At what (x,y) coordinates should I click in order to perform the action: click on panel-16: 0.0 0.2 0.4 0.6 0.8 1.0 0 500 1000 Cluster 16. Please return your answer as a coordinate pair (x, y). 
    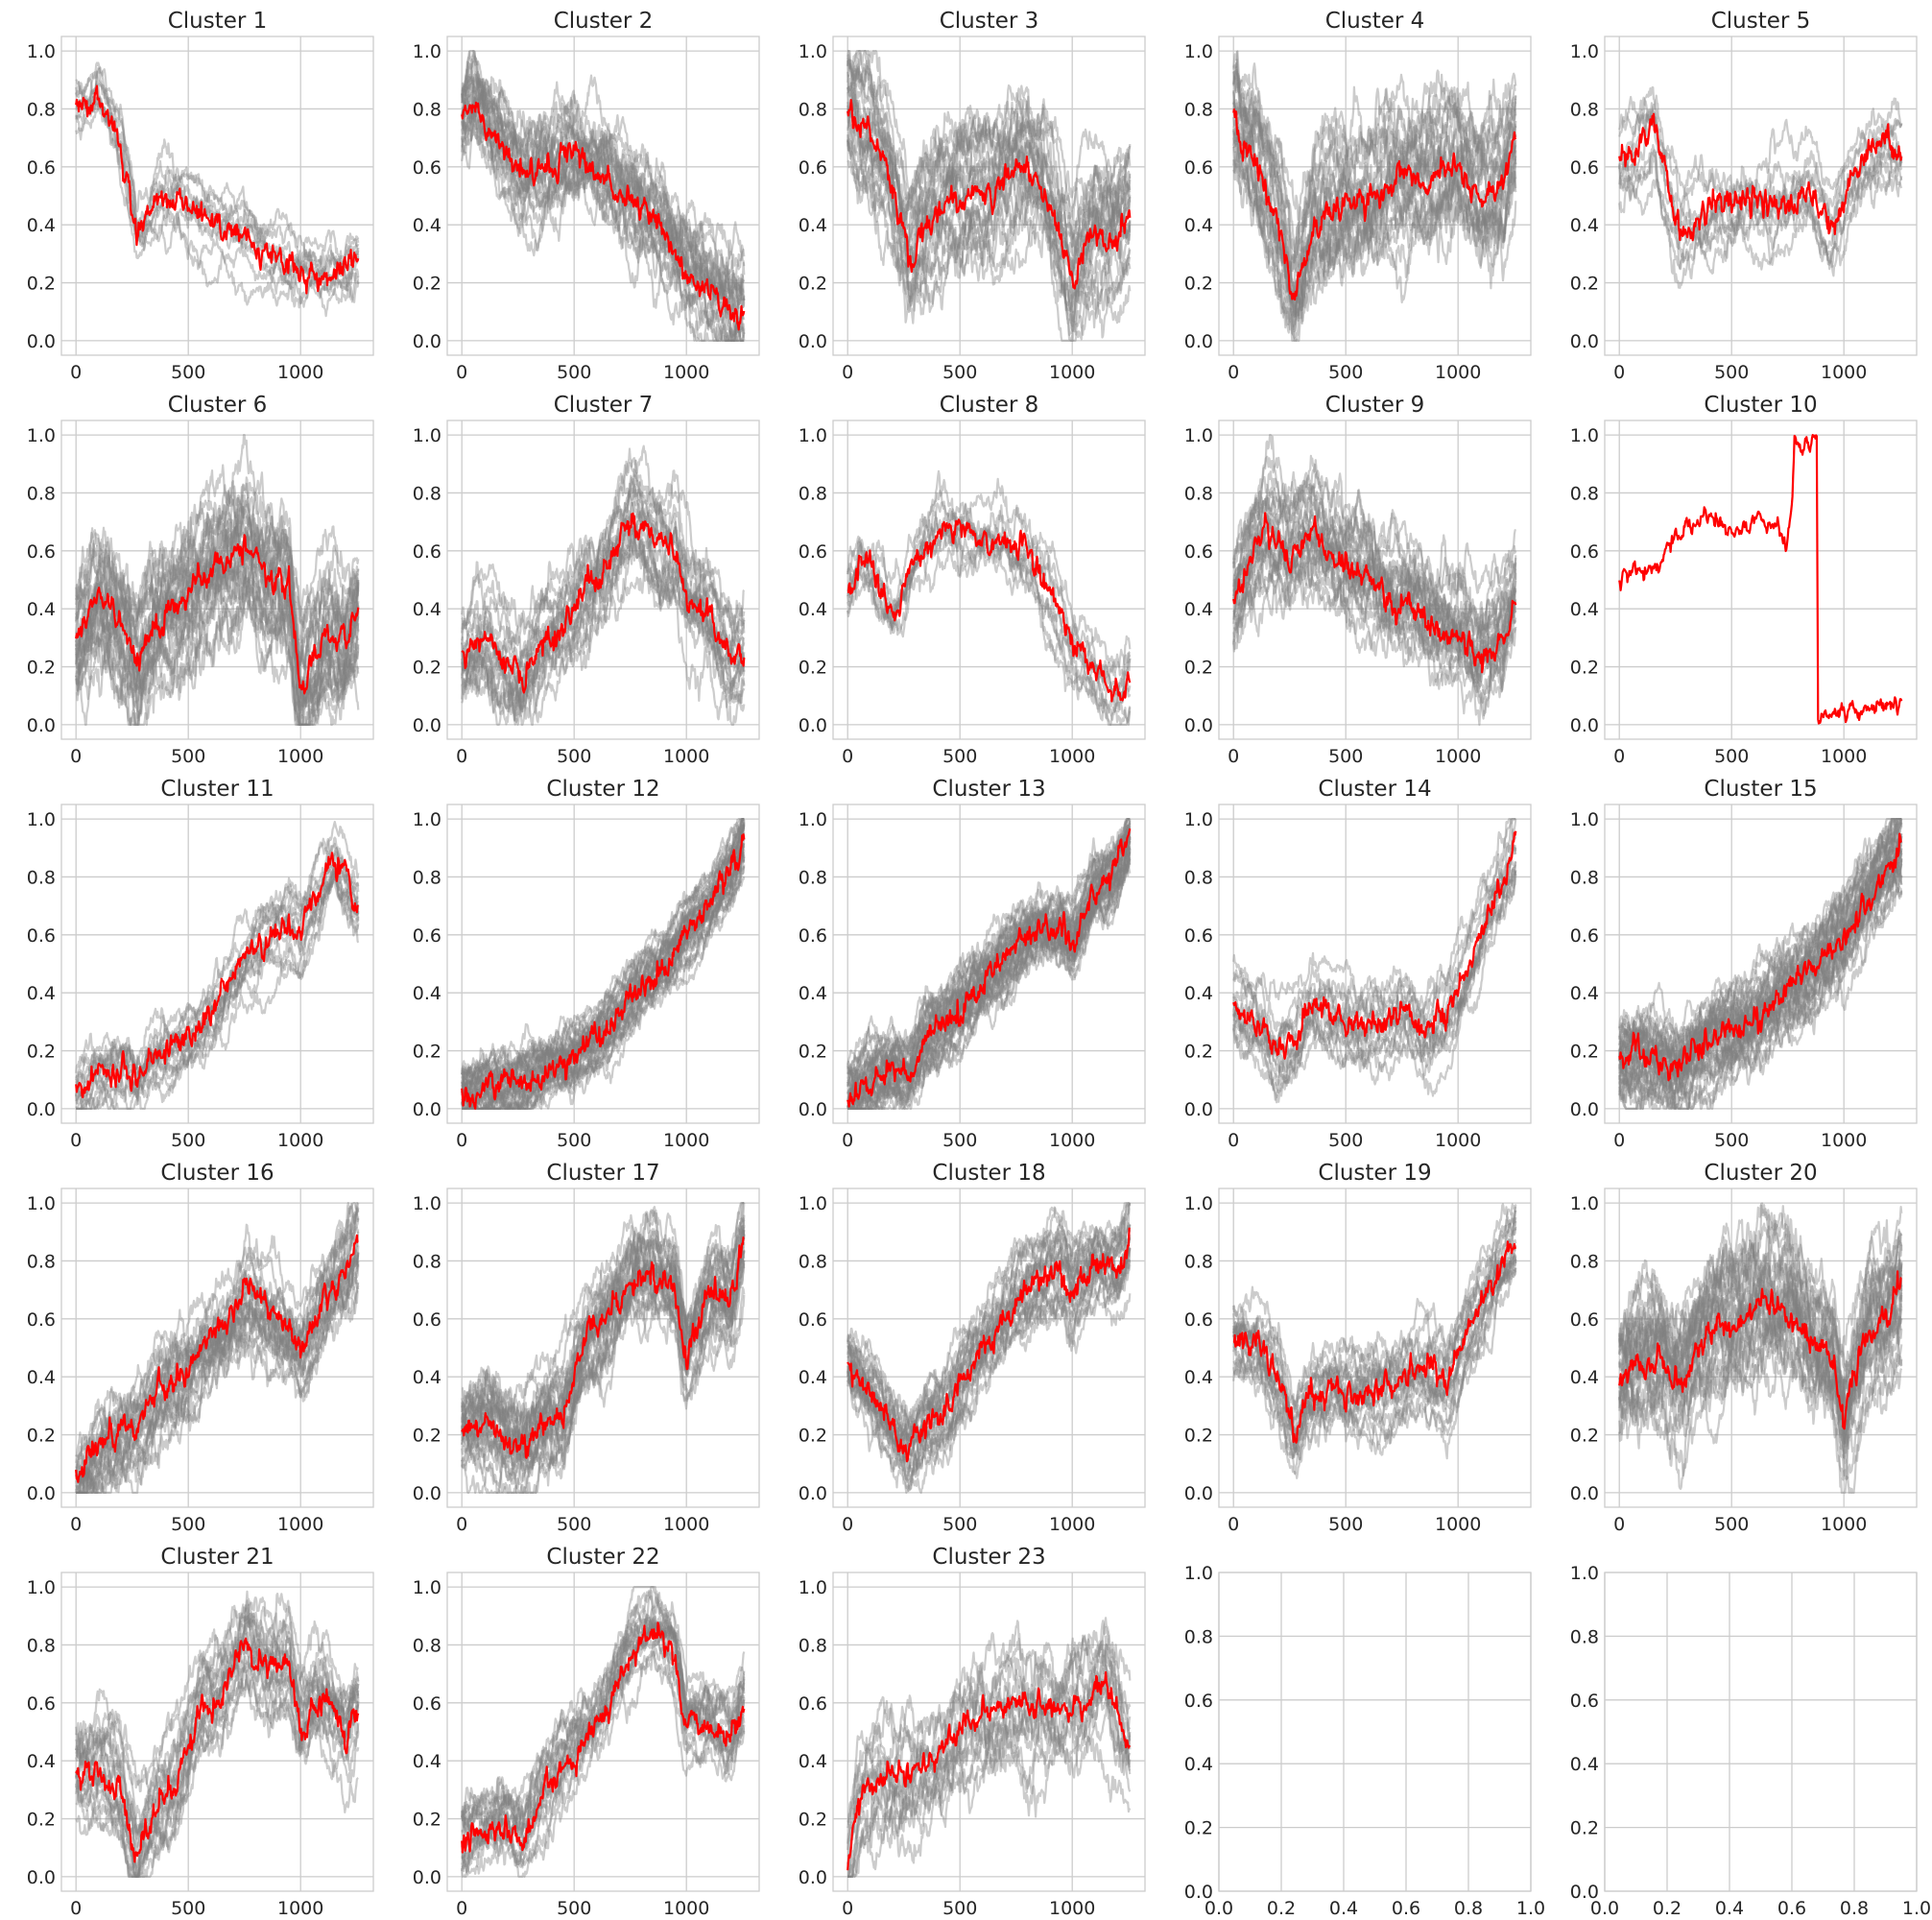
    Looking at the image, I should click on (200, 1348).